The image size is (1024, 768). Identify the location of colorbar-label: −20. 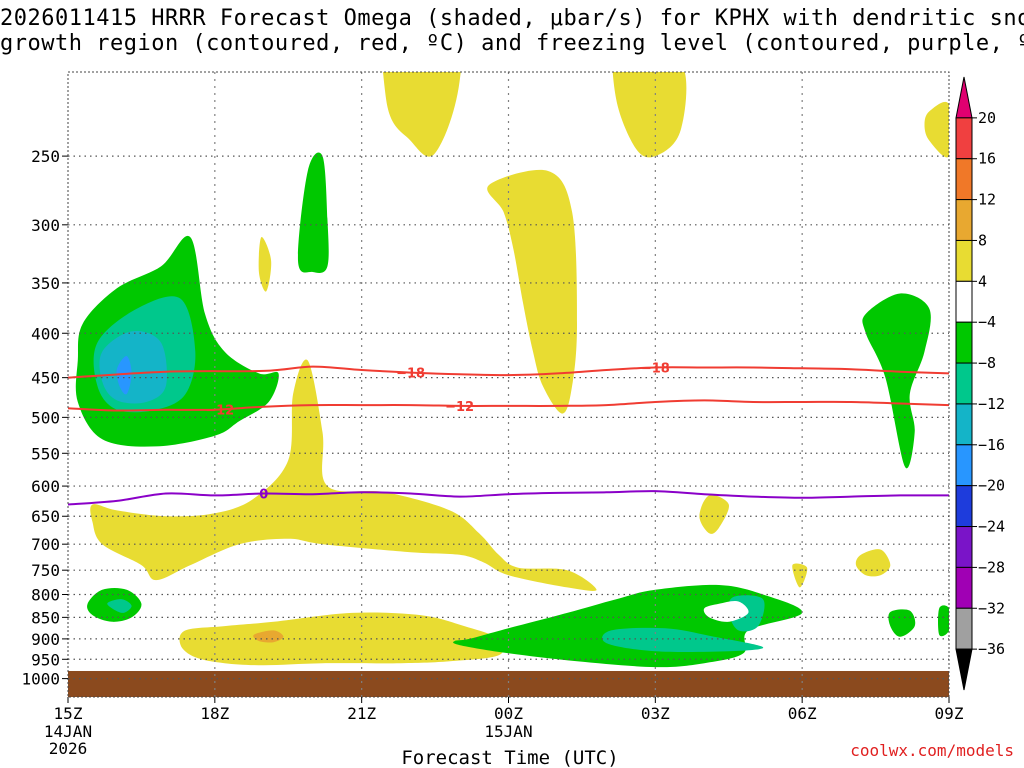
(991, 486).